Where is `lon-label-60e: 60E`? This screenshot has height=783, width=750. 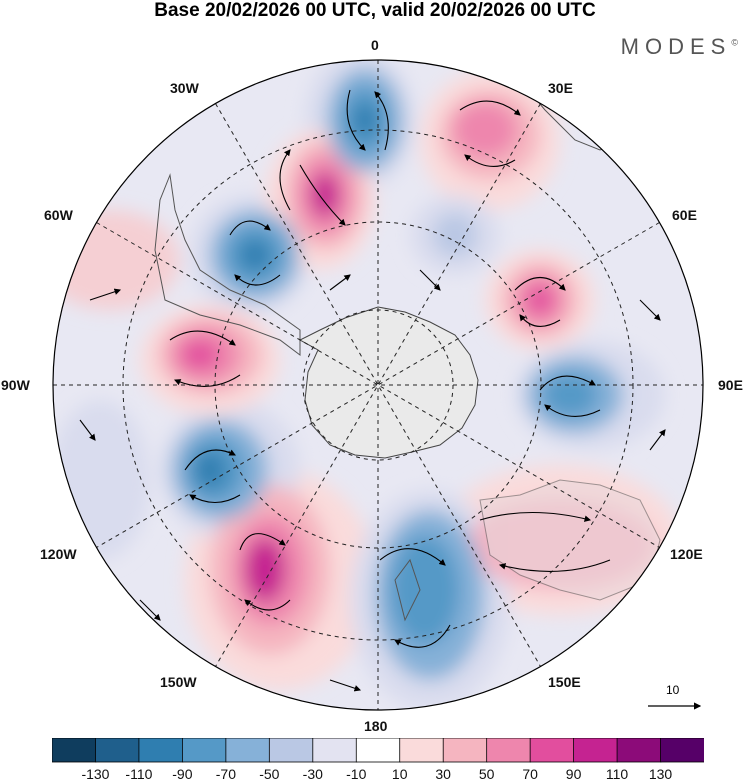 lon-label-60e: 60E is located at coordinates (684, 215).